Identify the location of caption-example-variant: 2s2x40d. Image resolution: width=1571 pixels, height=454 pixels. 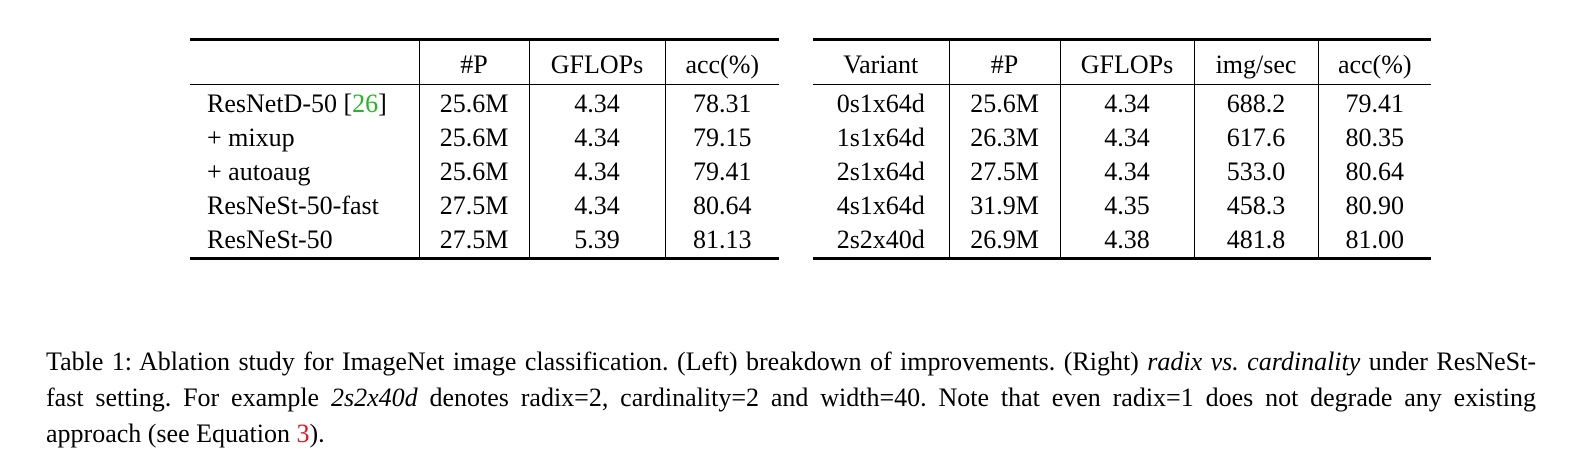
(374, 397).